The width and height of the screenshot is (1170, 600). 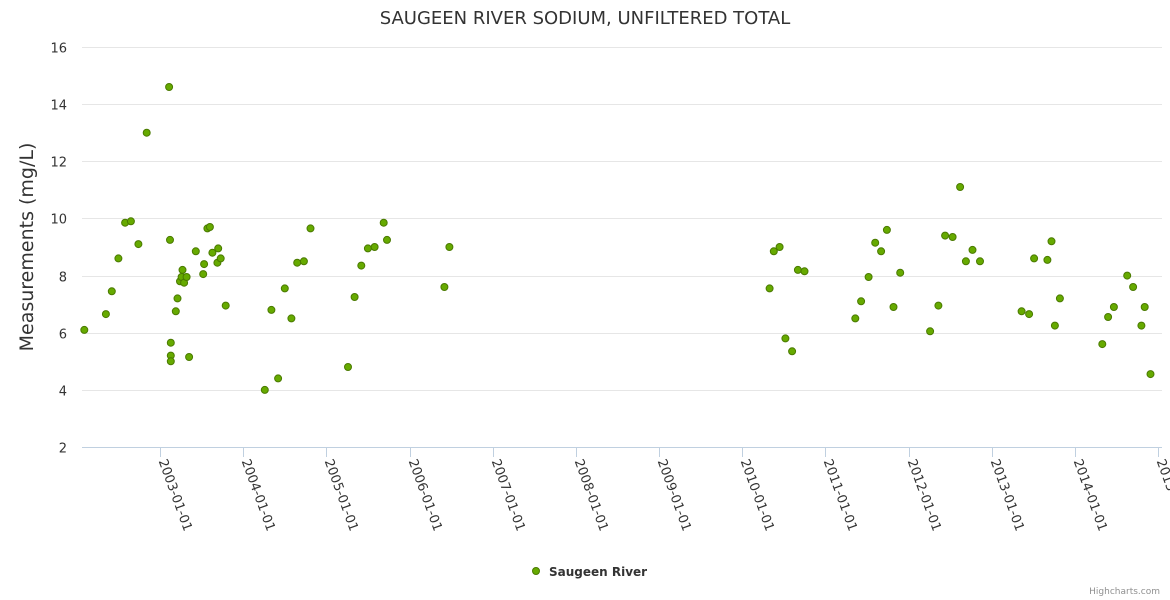 What do you see at coordinates (1124, 592) in the screenshot?
I see `credits-link: Highcharts.com` at bounding box center [1124, 592].